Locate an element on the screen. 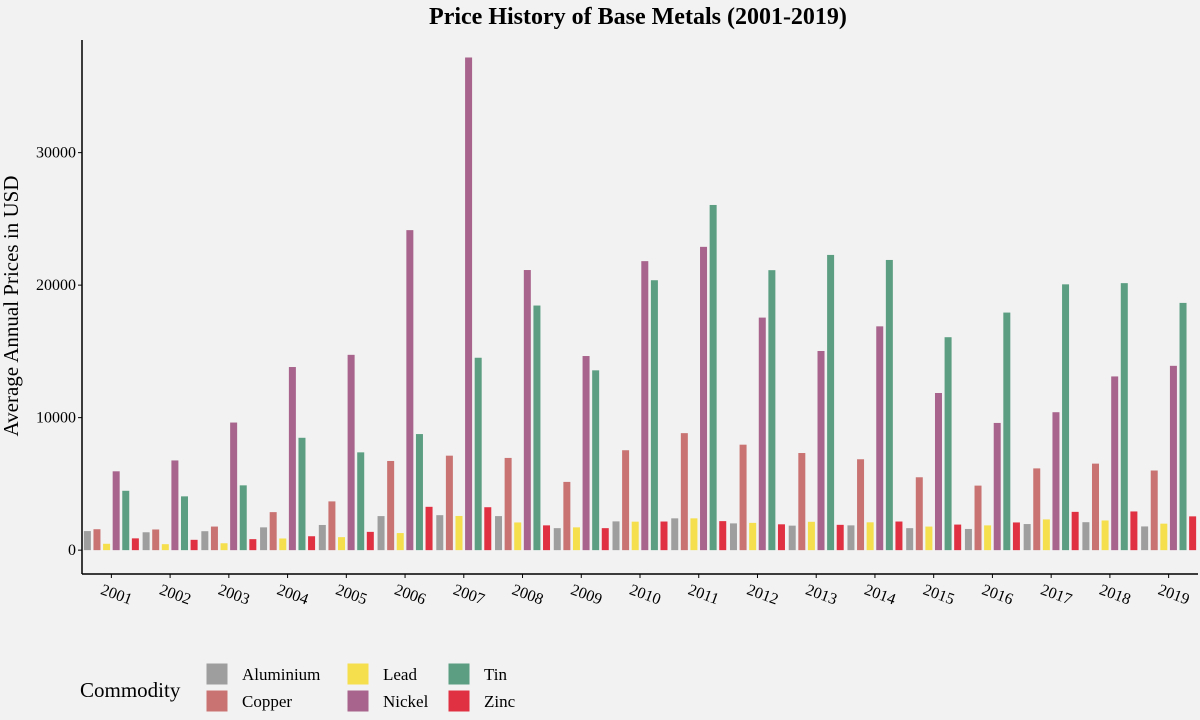  x-tick-label: 2009 is located at coordinates (586, 595).